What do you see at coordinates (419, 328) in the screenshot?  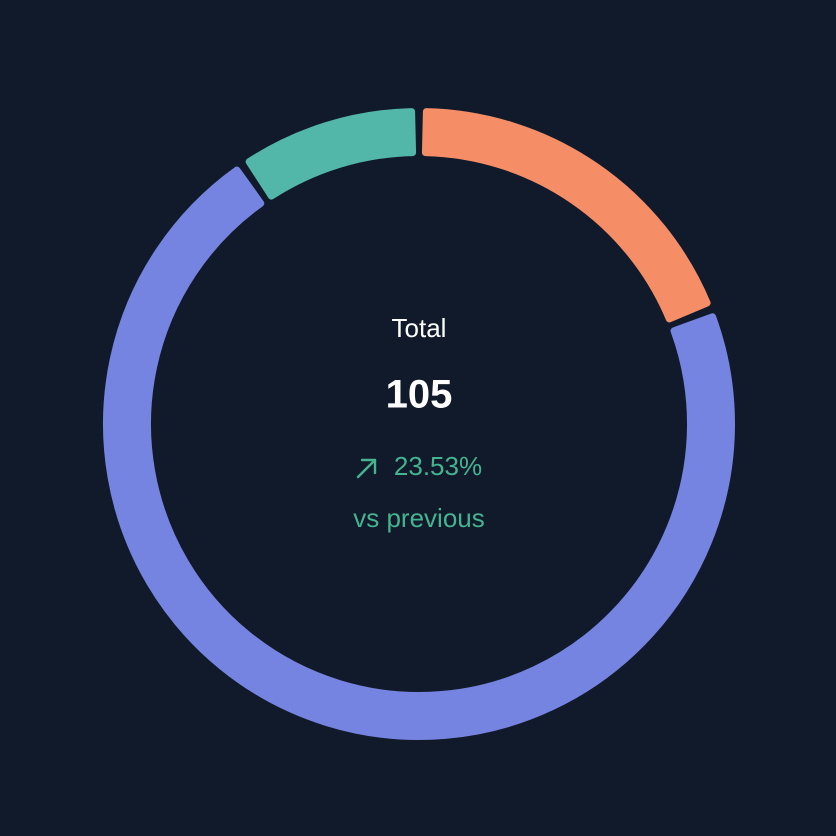 I see `center-title: Total` at bounding box center [419, 328].